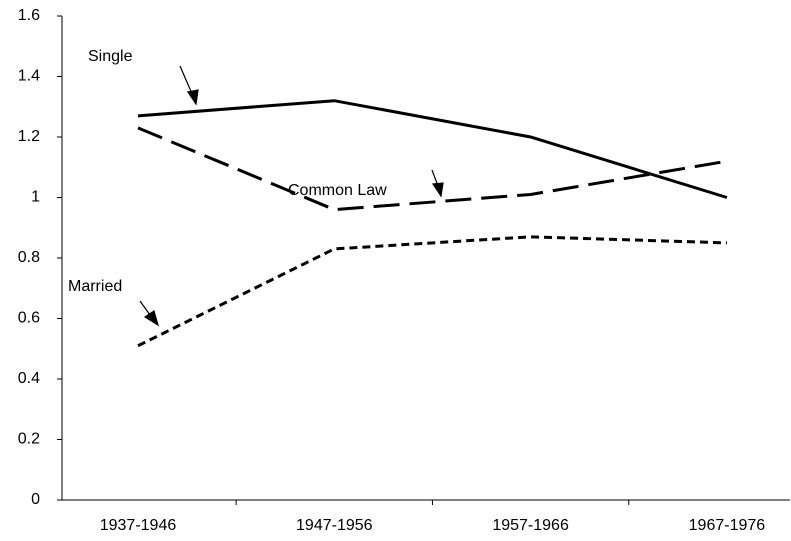 Image resolution: width=791 pixels, height=541 pixels. What do you see at coordinates (95, 286) in the screenshot?
I see `series-annotation: Married` at bounding box center [95, 286].